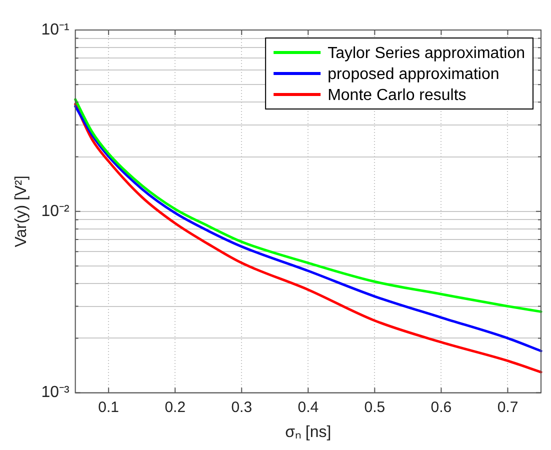 The image size is (551, 450). What do you see at coordinates (55, 29) in the screenshot?
I see `y-tick-label: 10⁻¹` at bounding box center [55, 29].